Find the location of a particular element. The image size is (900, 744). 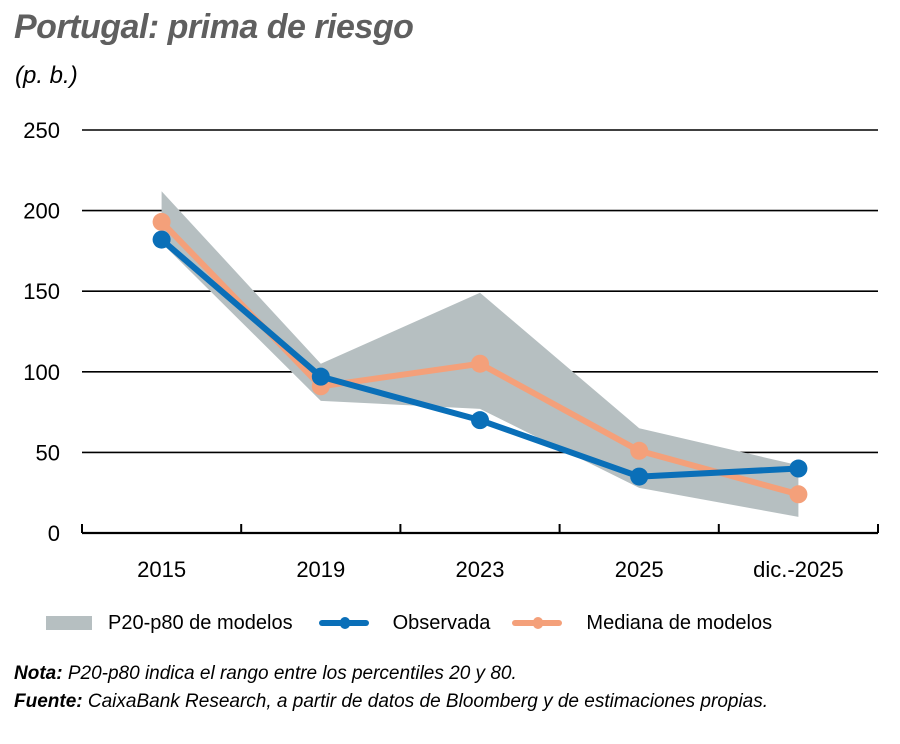

median-line-icon is located at coordinates (537, 623).